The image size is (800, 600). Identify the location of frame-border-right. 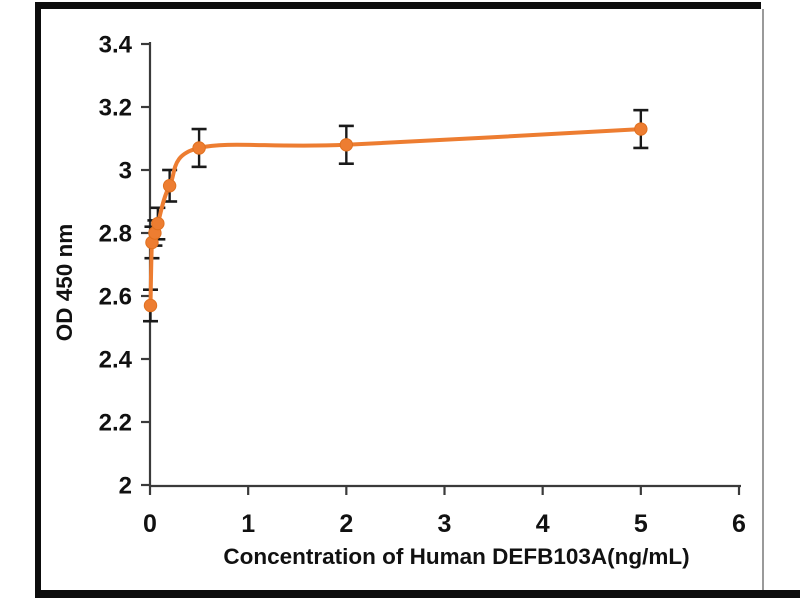
(763, 299).